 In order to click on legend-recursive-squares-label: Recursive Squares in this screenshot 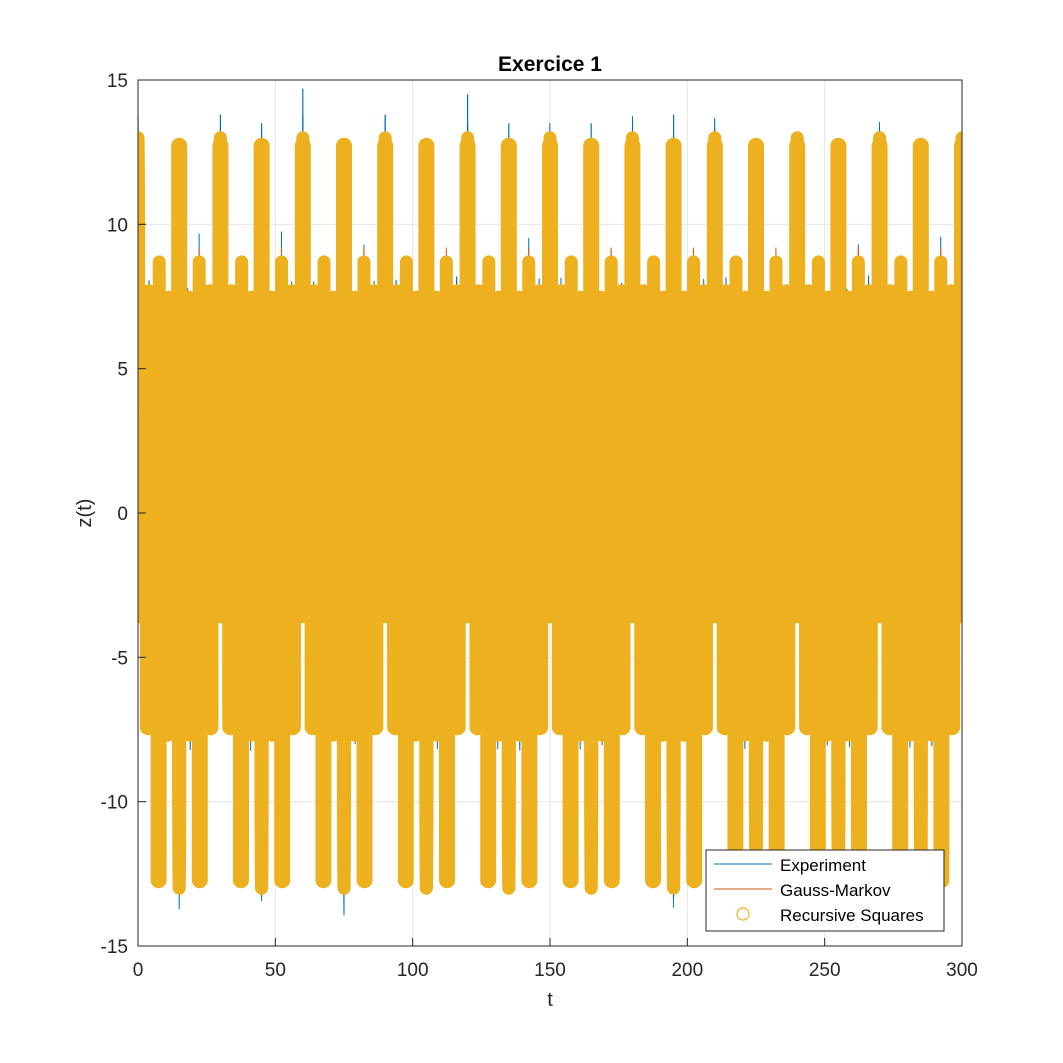, I will do `click(852, 915)`.